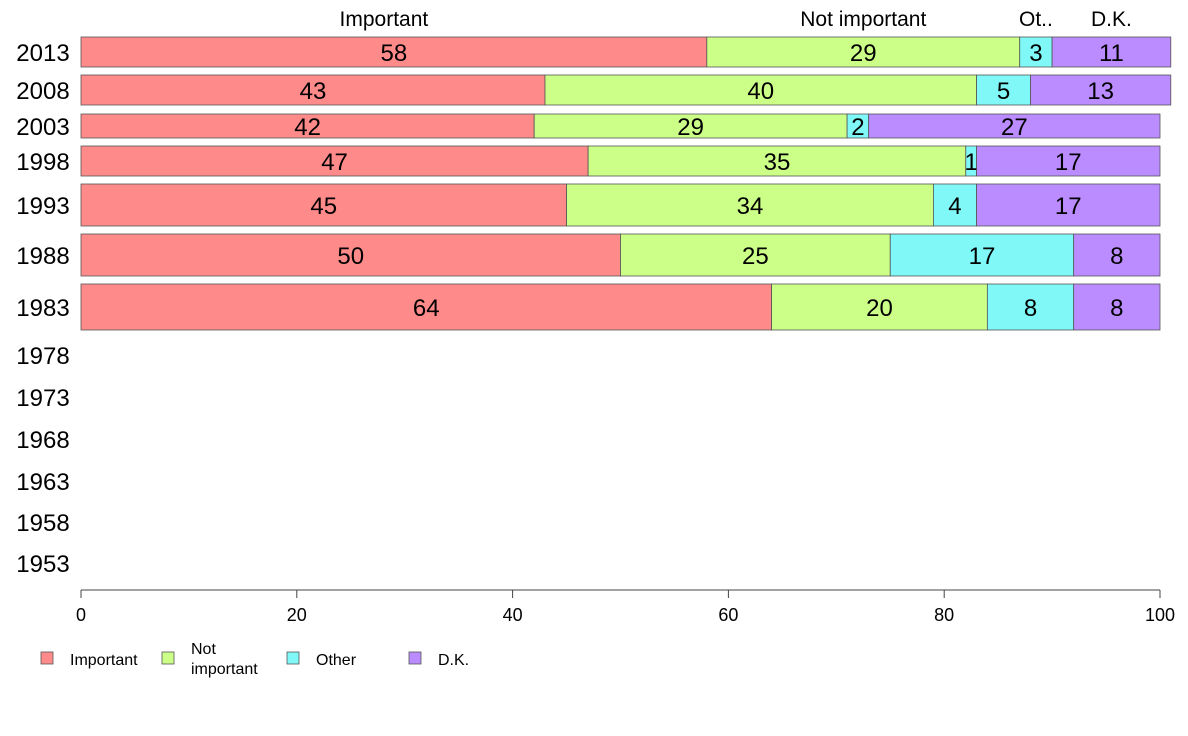  I want to click on legend-label-1-0: Not, so click(203, 649).